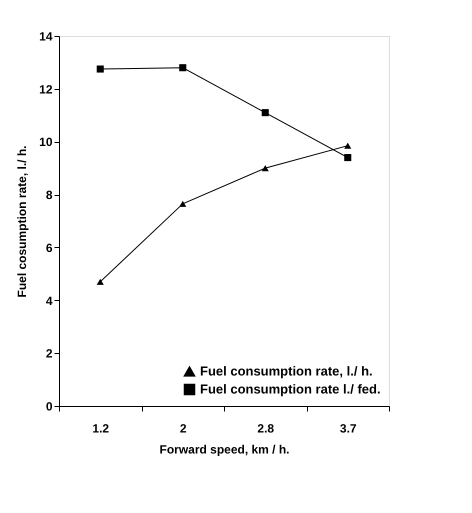  Describe the element at coordinates (49, 247) in the screenshot. I see `y-tick-label: 6` at that location.